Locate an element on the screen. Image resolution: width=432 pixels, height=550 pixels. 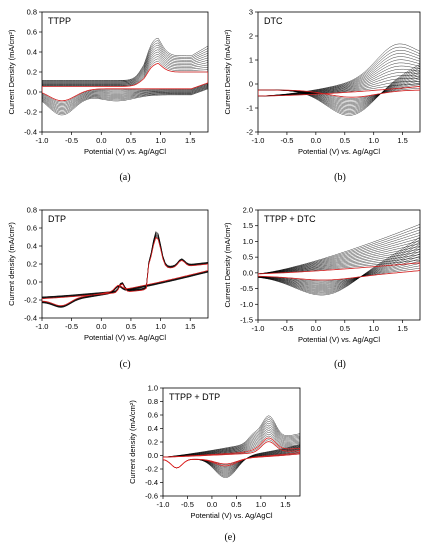
panel-caption: (a) is located at coordinates (124, 177).